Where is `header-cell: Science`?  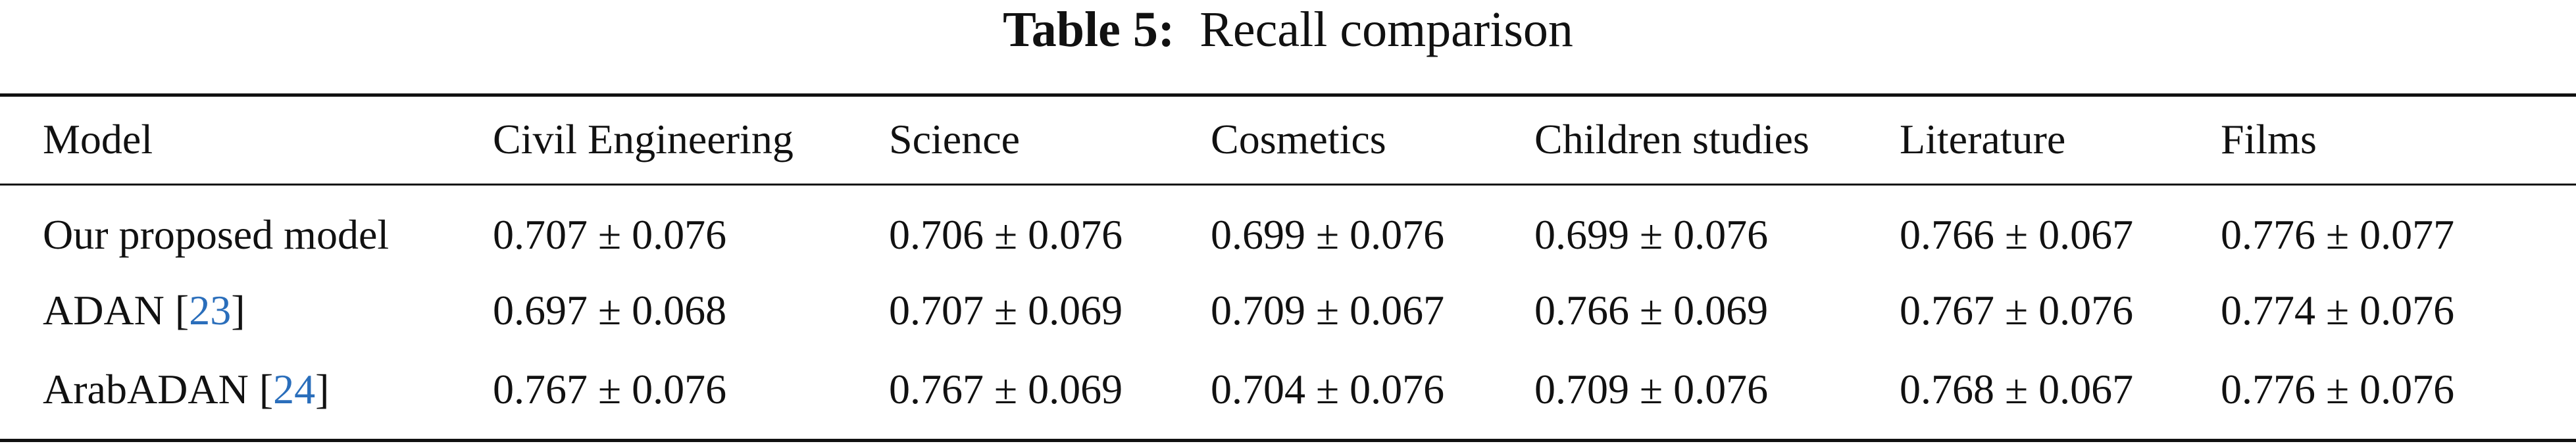 header-cell: Science is located at coordinates (954, 139).